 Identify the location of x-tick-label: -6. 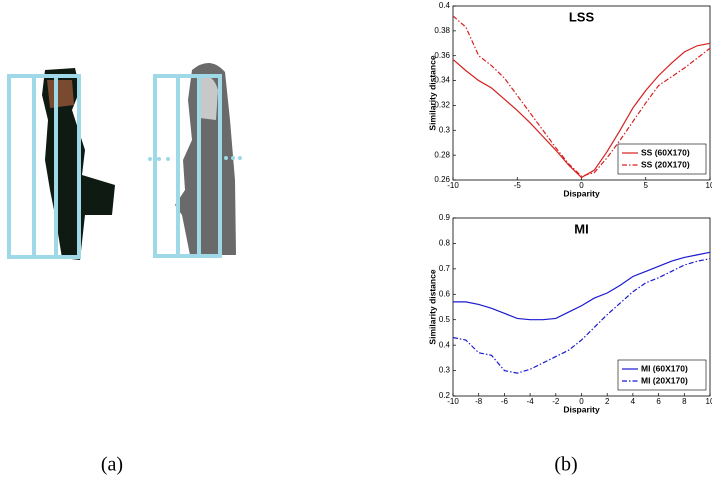
(505, 401).